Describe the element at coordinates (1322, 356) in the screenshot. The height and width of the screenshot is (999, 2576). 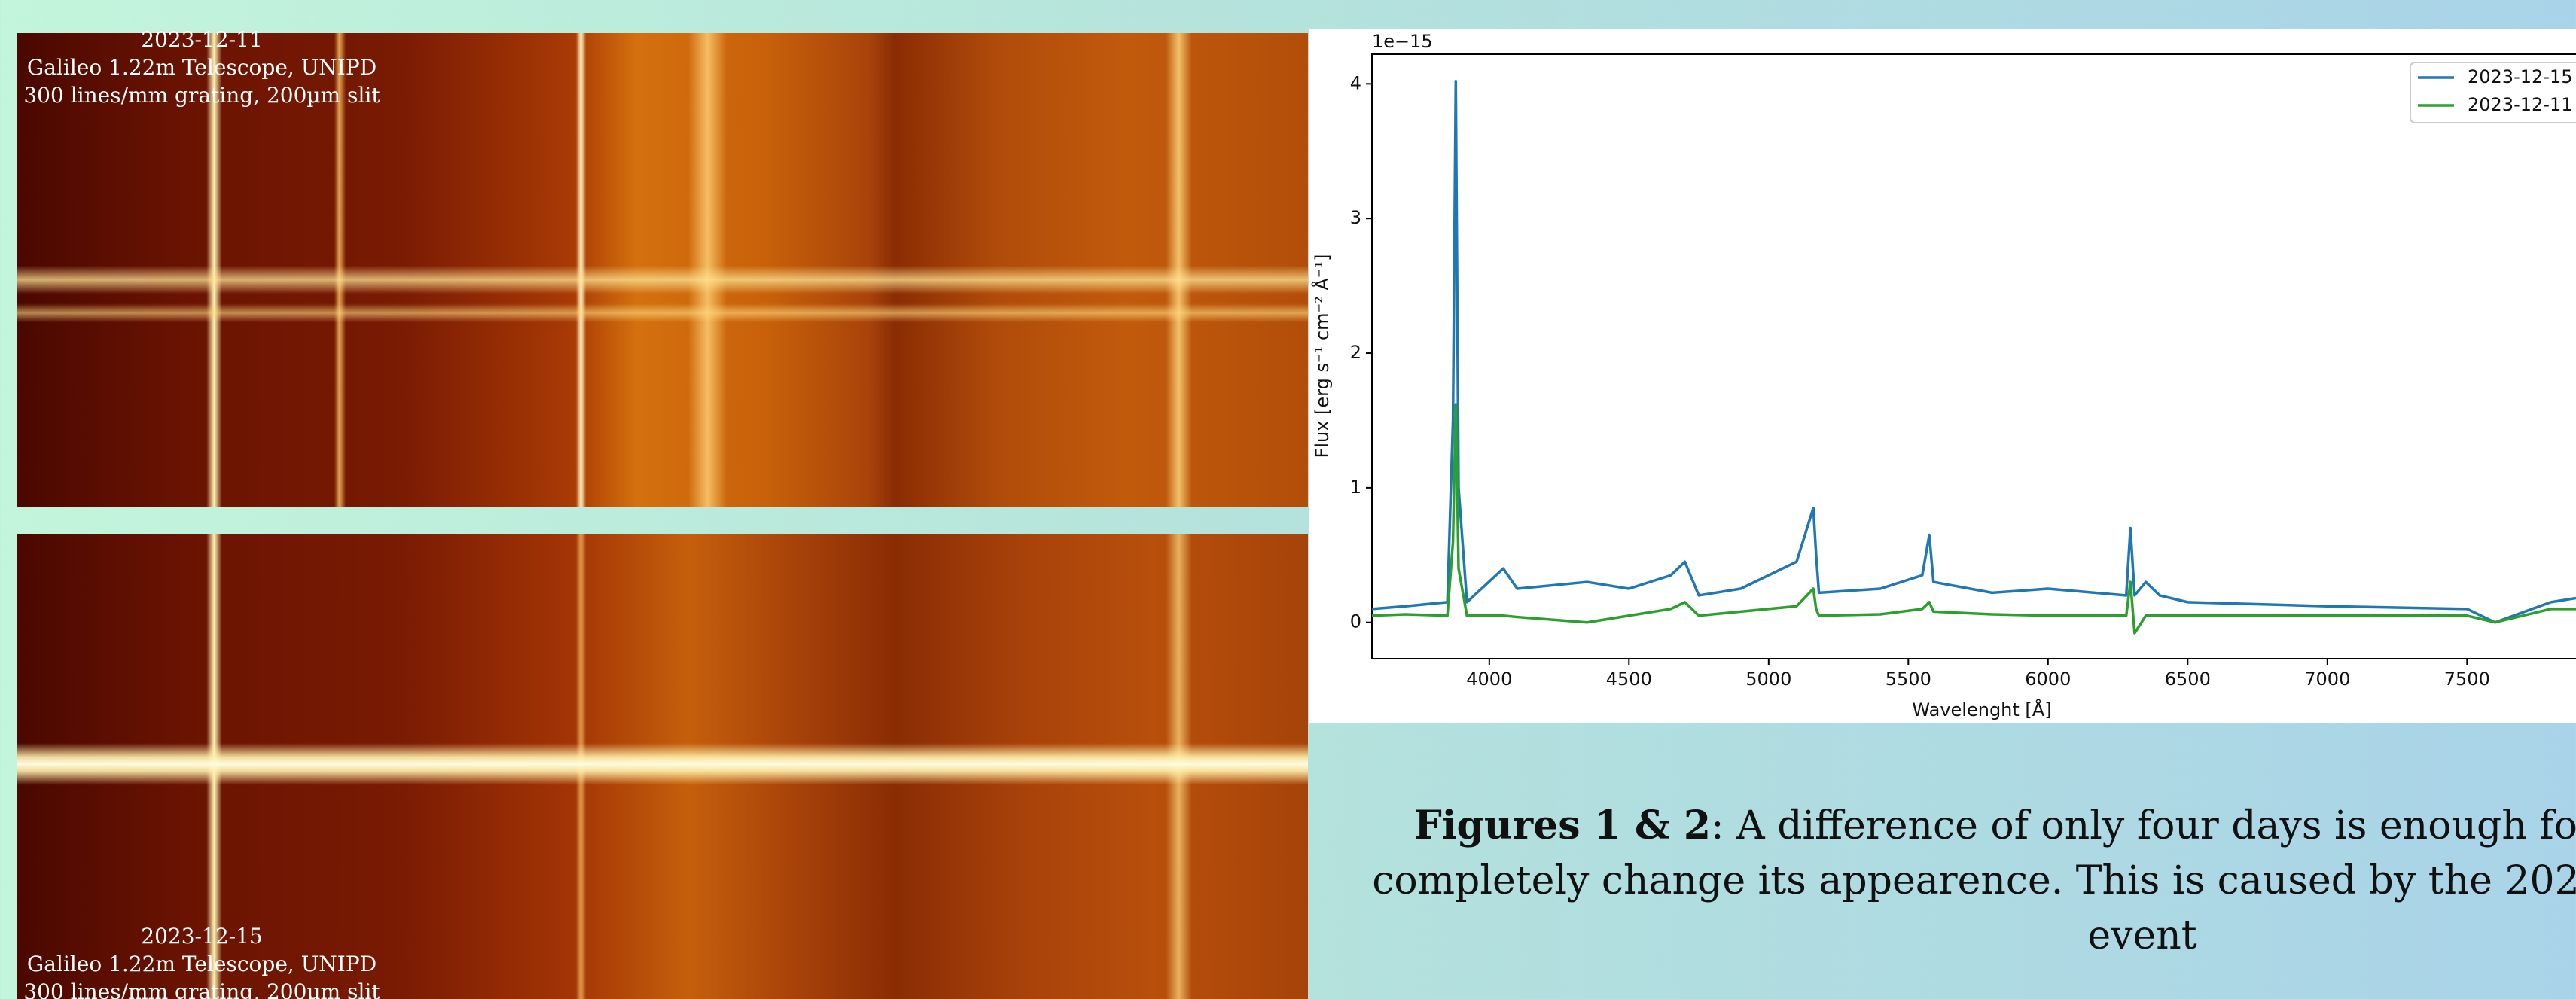
I see `y-axis-label: Flux [erg s⁻¹ cm⁻² Å⁻¹]` at that location.